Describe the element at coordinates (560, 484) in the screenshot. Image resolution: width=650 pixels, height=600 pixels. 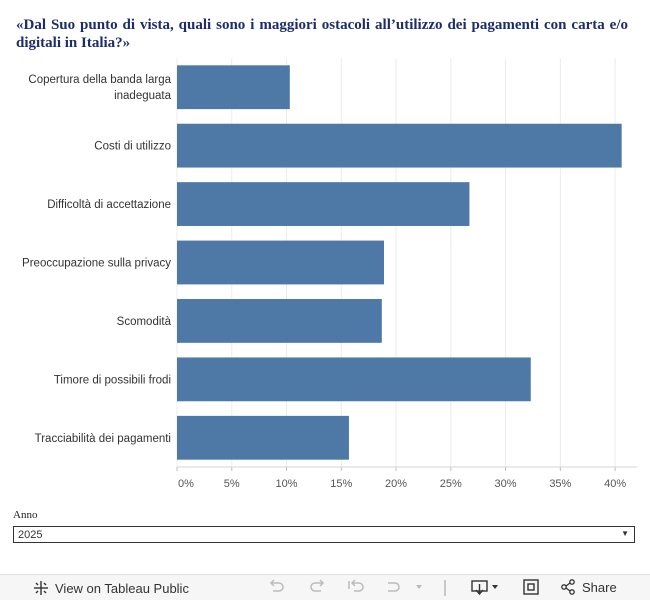
I see `x-tick-label: 35%` at that location.